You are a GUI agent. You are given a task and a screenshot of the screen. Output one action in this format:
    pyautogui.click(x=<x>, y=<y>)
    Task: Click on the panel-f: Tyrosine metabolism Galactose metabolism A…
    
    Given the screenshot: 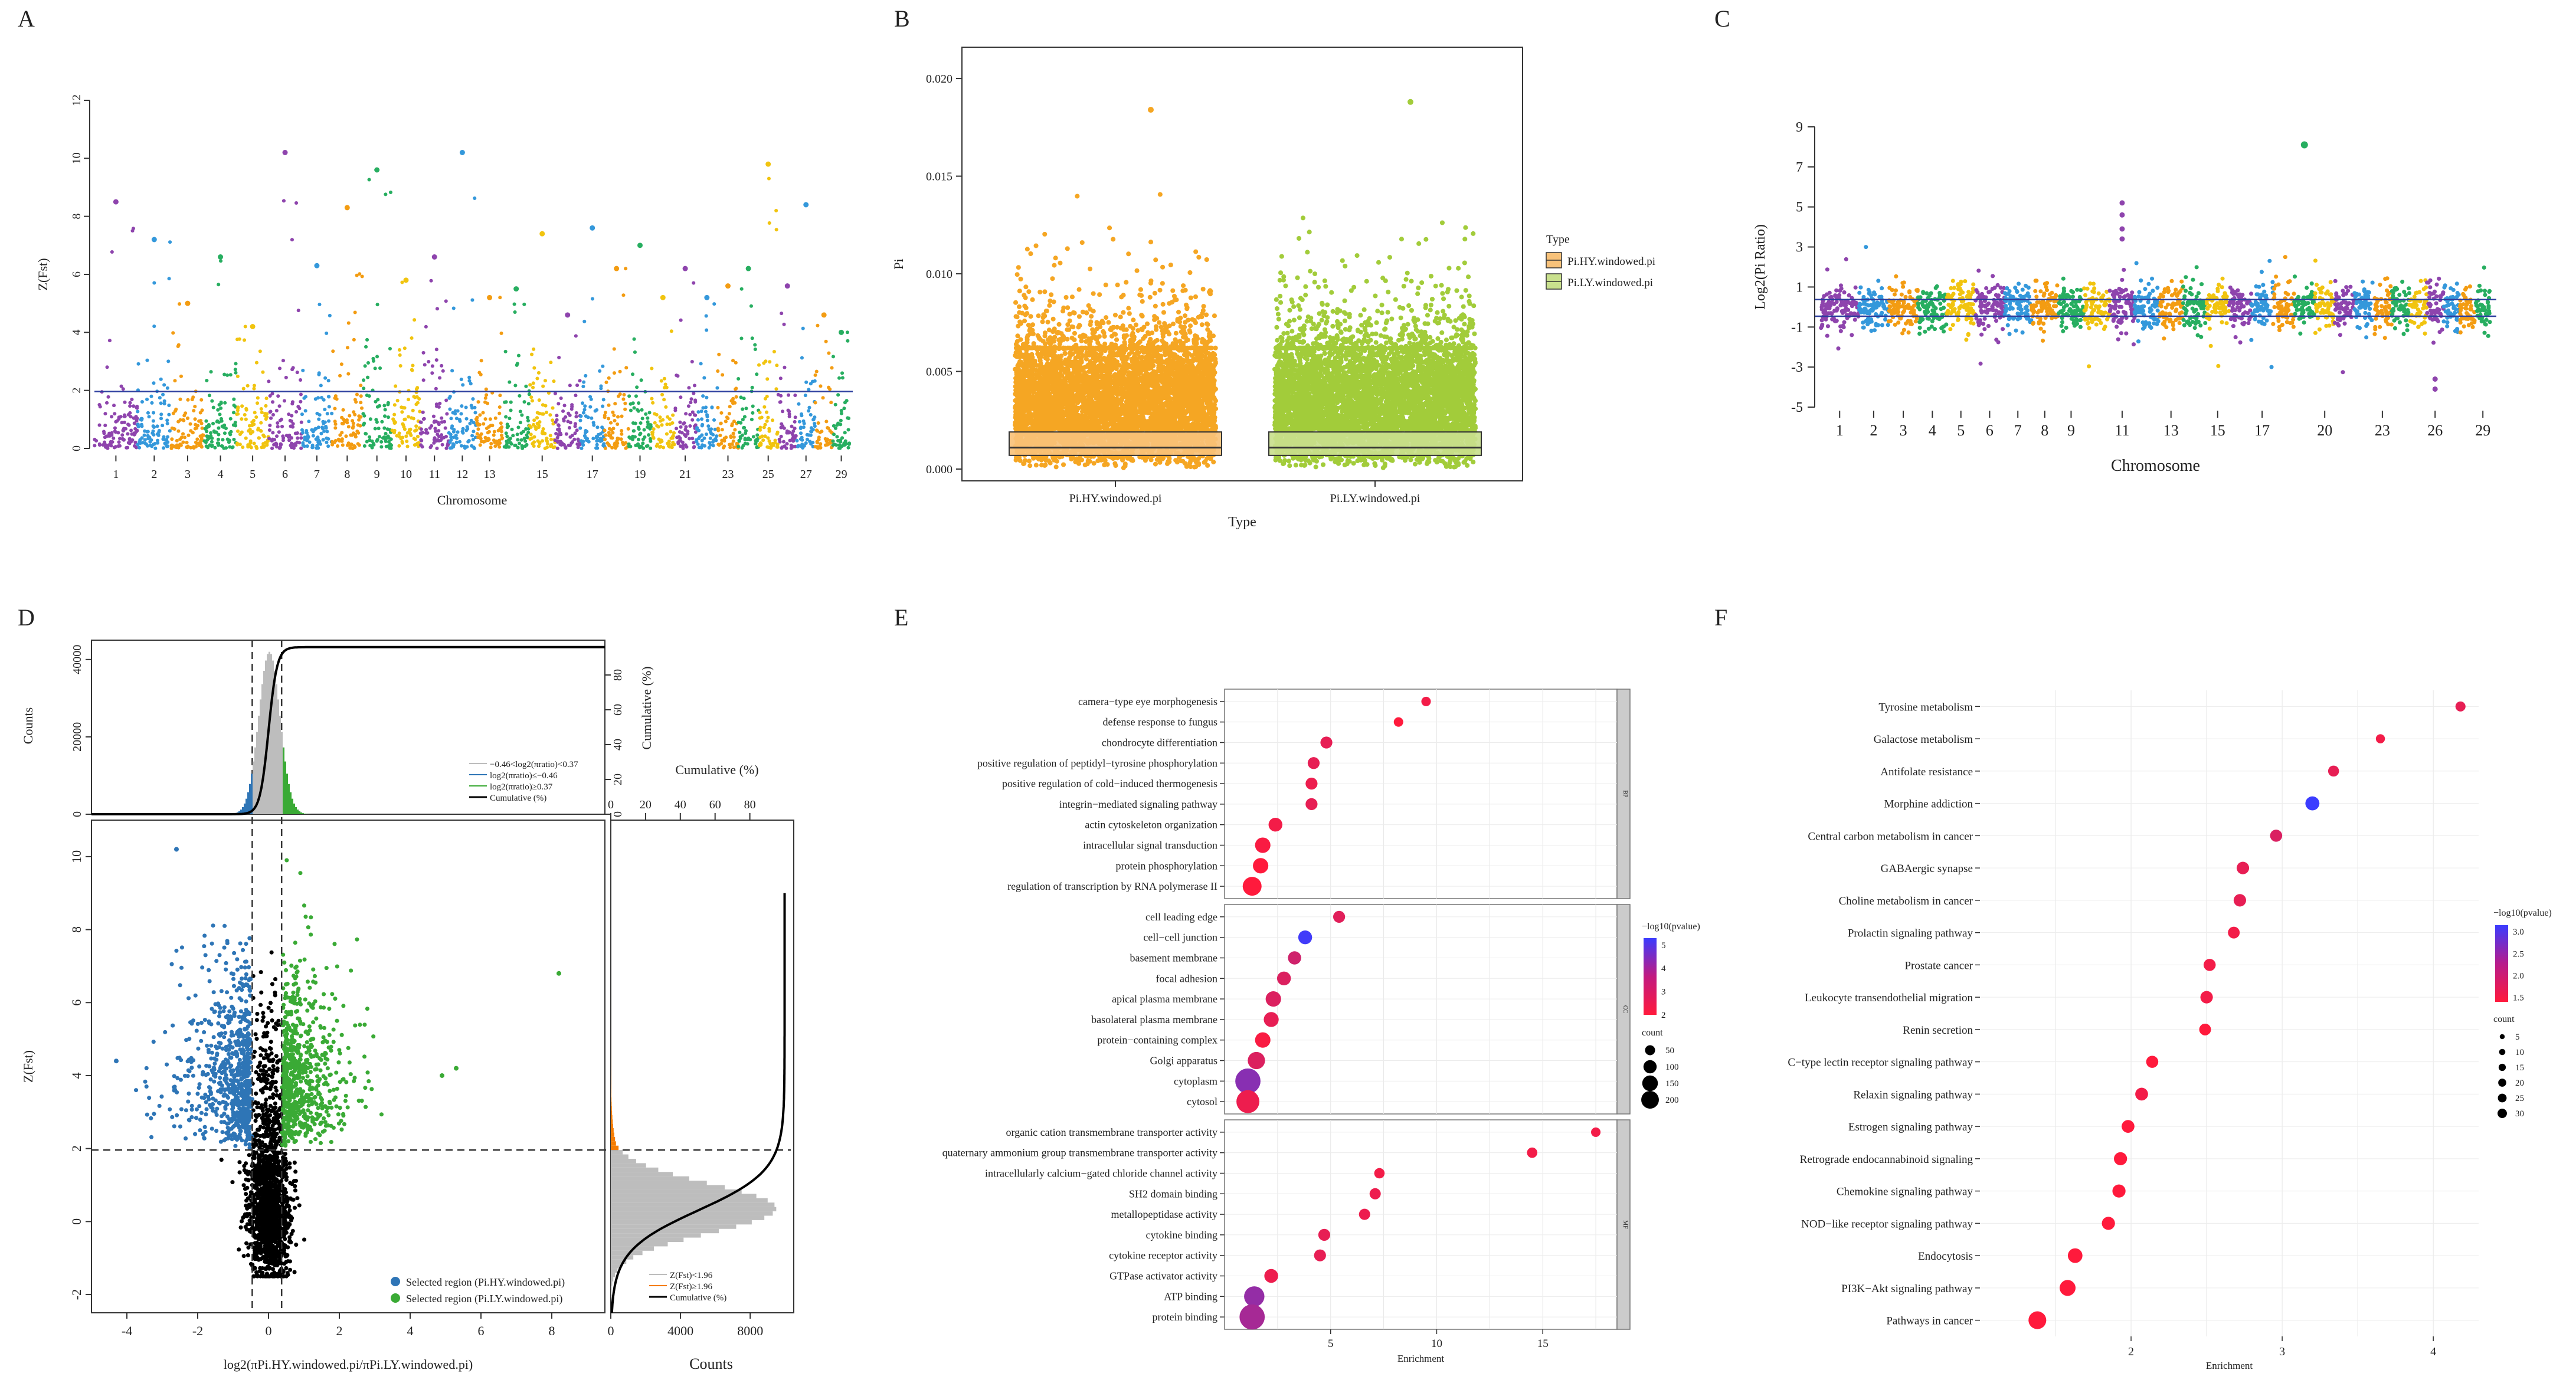 What is the action you would take?
    pyautogui.click(x=2170, y=1030)
    